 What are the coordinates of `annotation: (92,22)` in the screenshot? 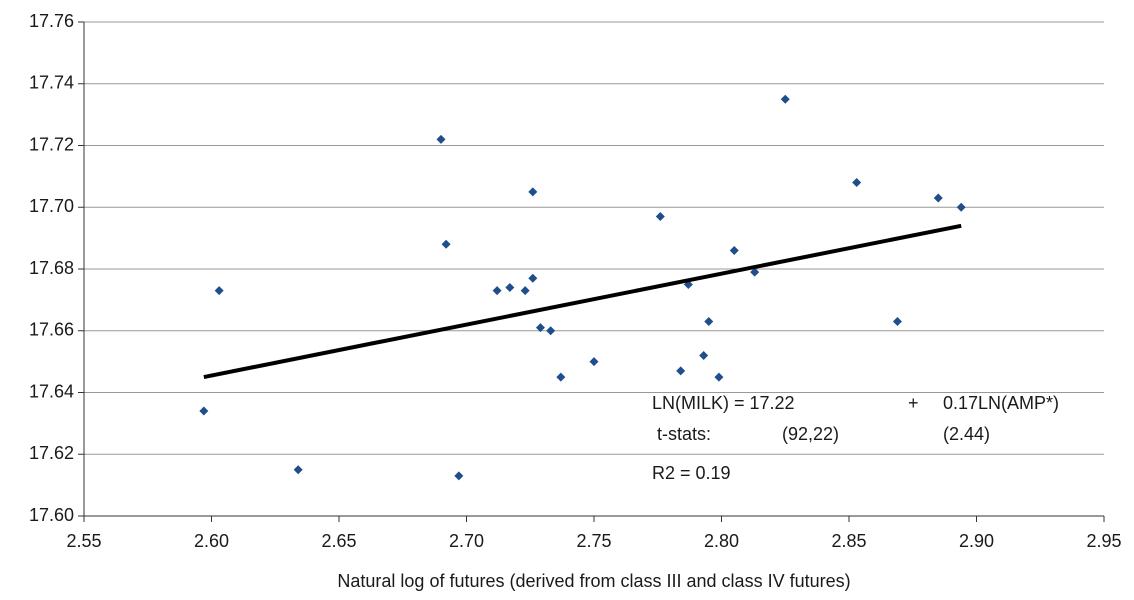 It's located at (810, 434).